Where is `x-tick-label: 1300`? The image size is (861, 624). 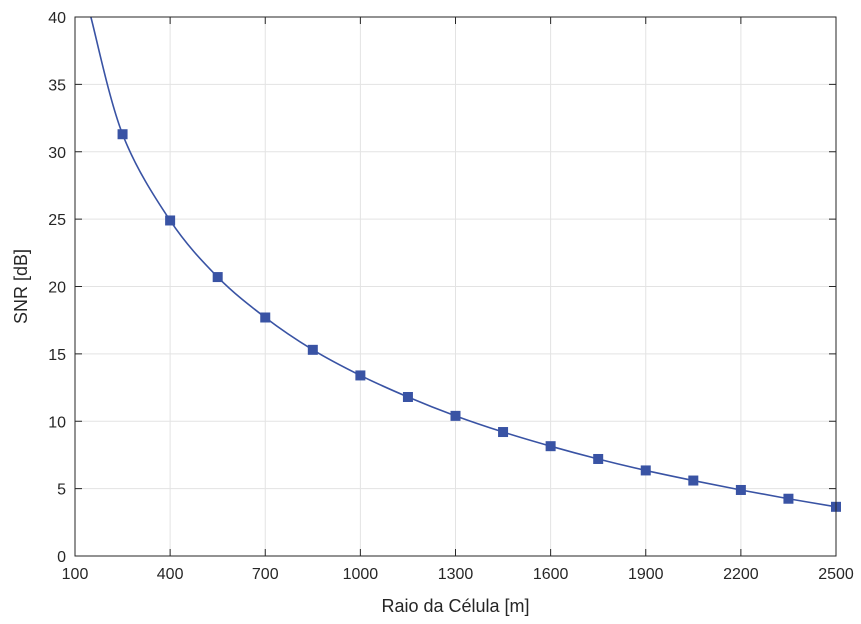
x-tick-label: 1300 is located at coordinates (456, 574).